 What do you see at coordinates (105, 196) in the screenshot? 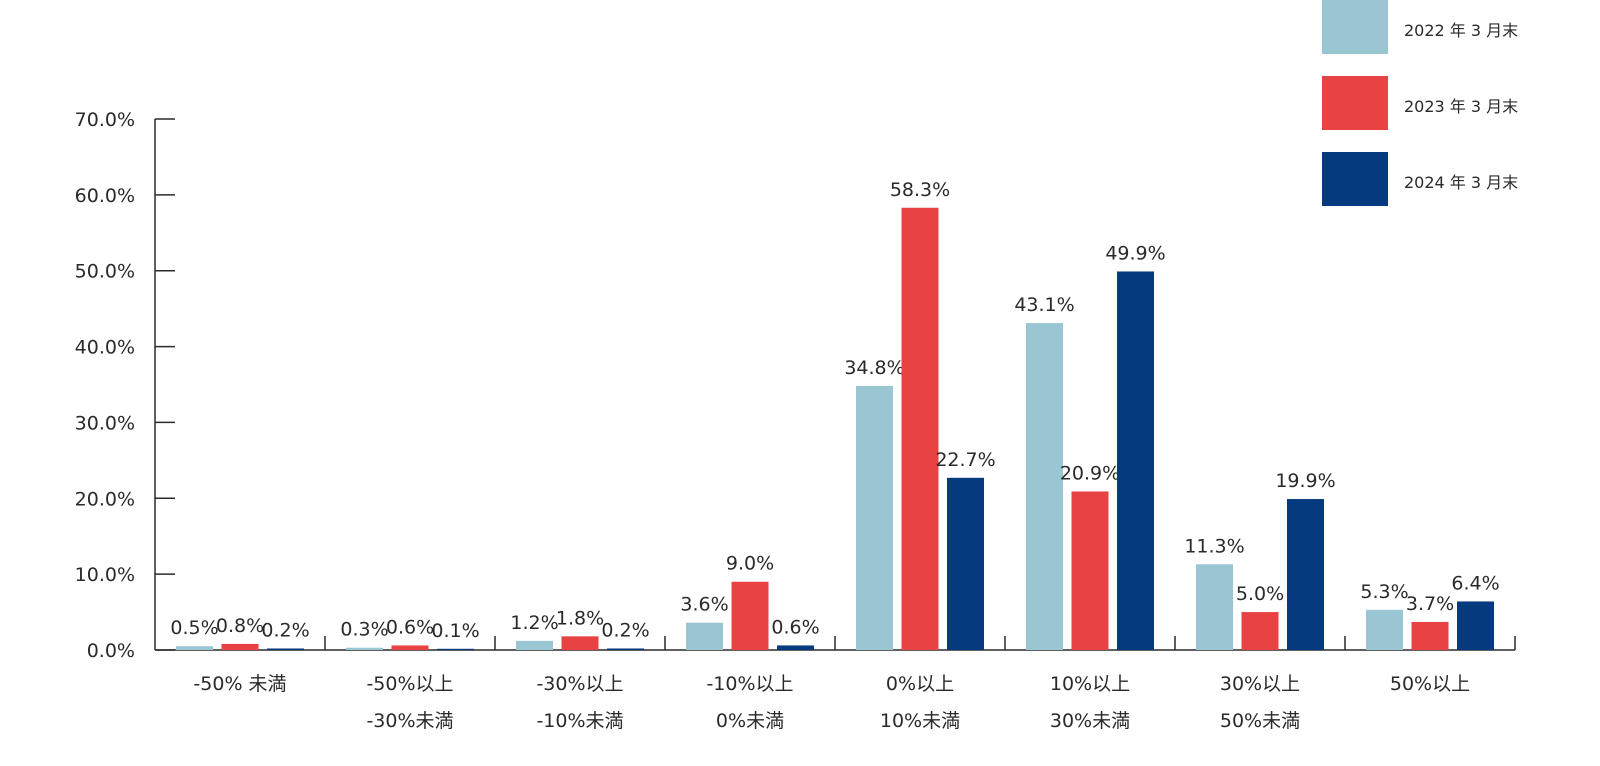
I see `y-tick-label: 60.0%` at bounding box center [105, 196].